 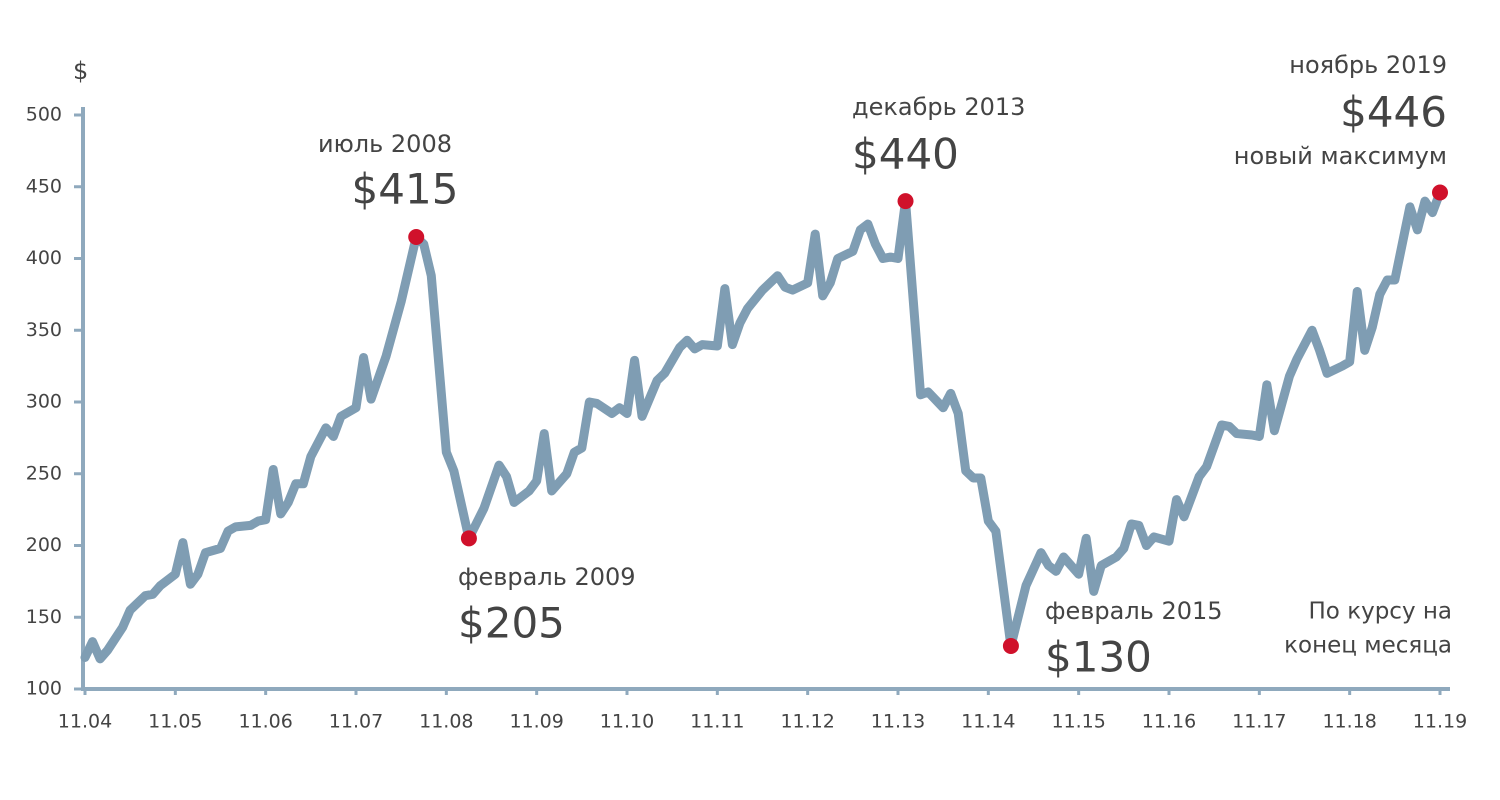 What do you see at coordinates (1440, 722) in the screenshot?
I see `x-tick-label: 11.19` at bounding box center [1440, 722].